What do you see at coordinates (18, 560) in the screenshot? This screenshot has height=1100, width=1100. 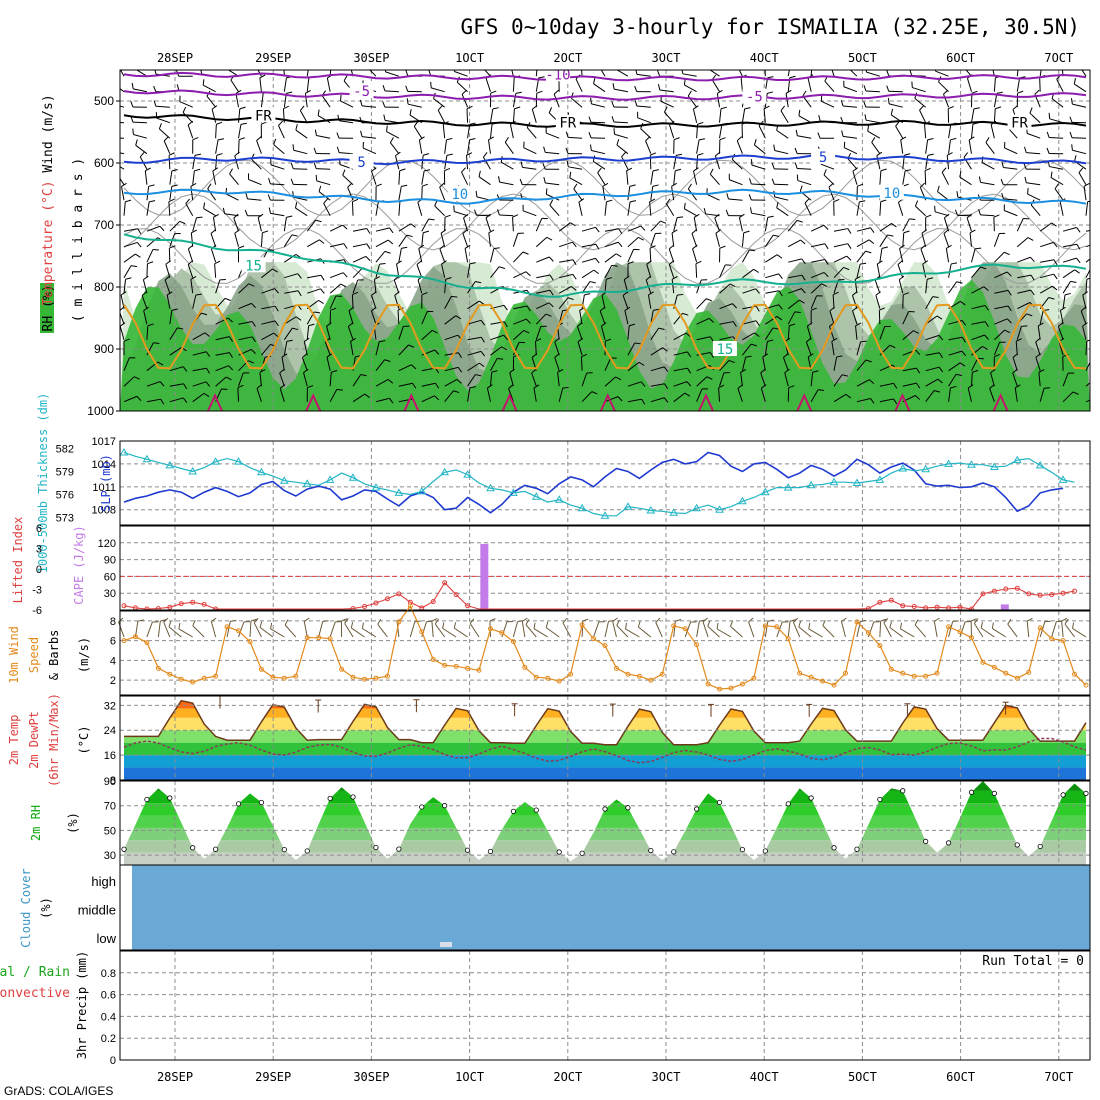 I see `axis-label-li: Lifted Index` at bounding box center [18, 560].